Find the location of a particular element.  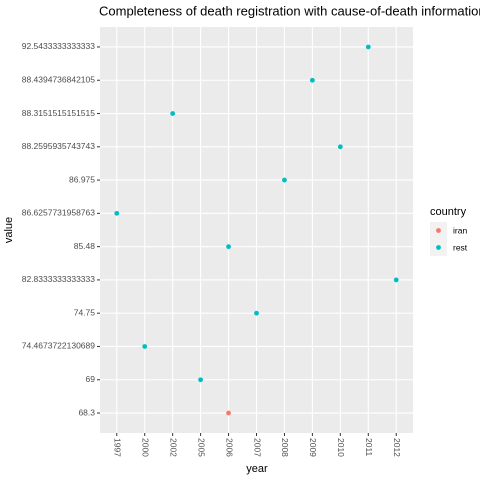

x-axis-label: year is located at coordinates (257, 469).